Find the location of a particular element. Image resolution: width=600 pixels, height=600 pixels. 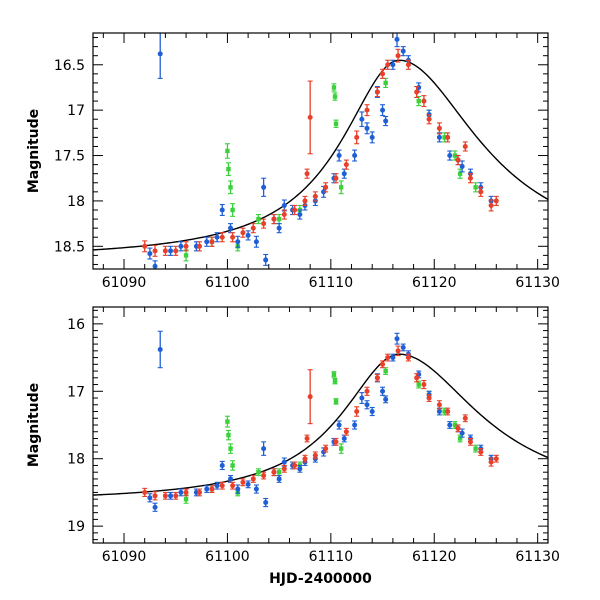

y-axis-title: Magnitude is located at coordinates (34, 425).